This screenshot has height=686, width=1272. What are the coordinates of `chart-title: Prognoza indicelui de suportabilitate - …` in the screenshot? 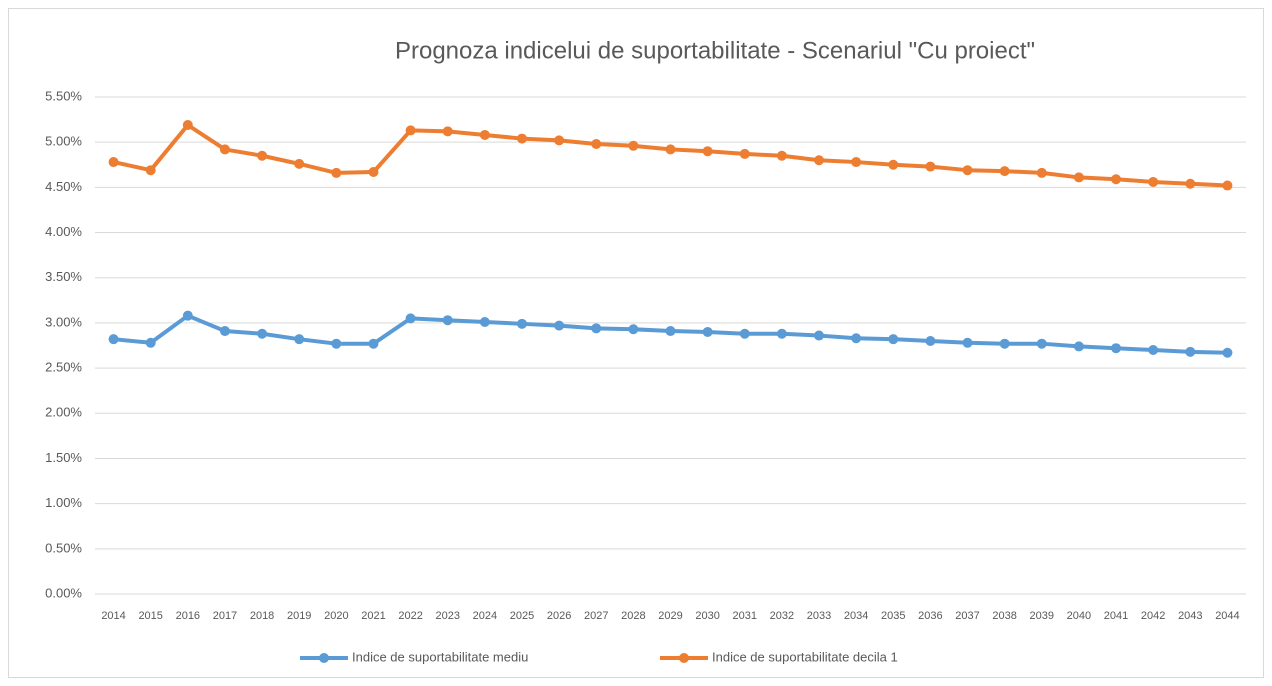 It's located at (715, 50).